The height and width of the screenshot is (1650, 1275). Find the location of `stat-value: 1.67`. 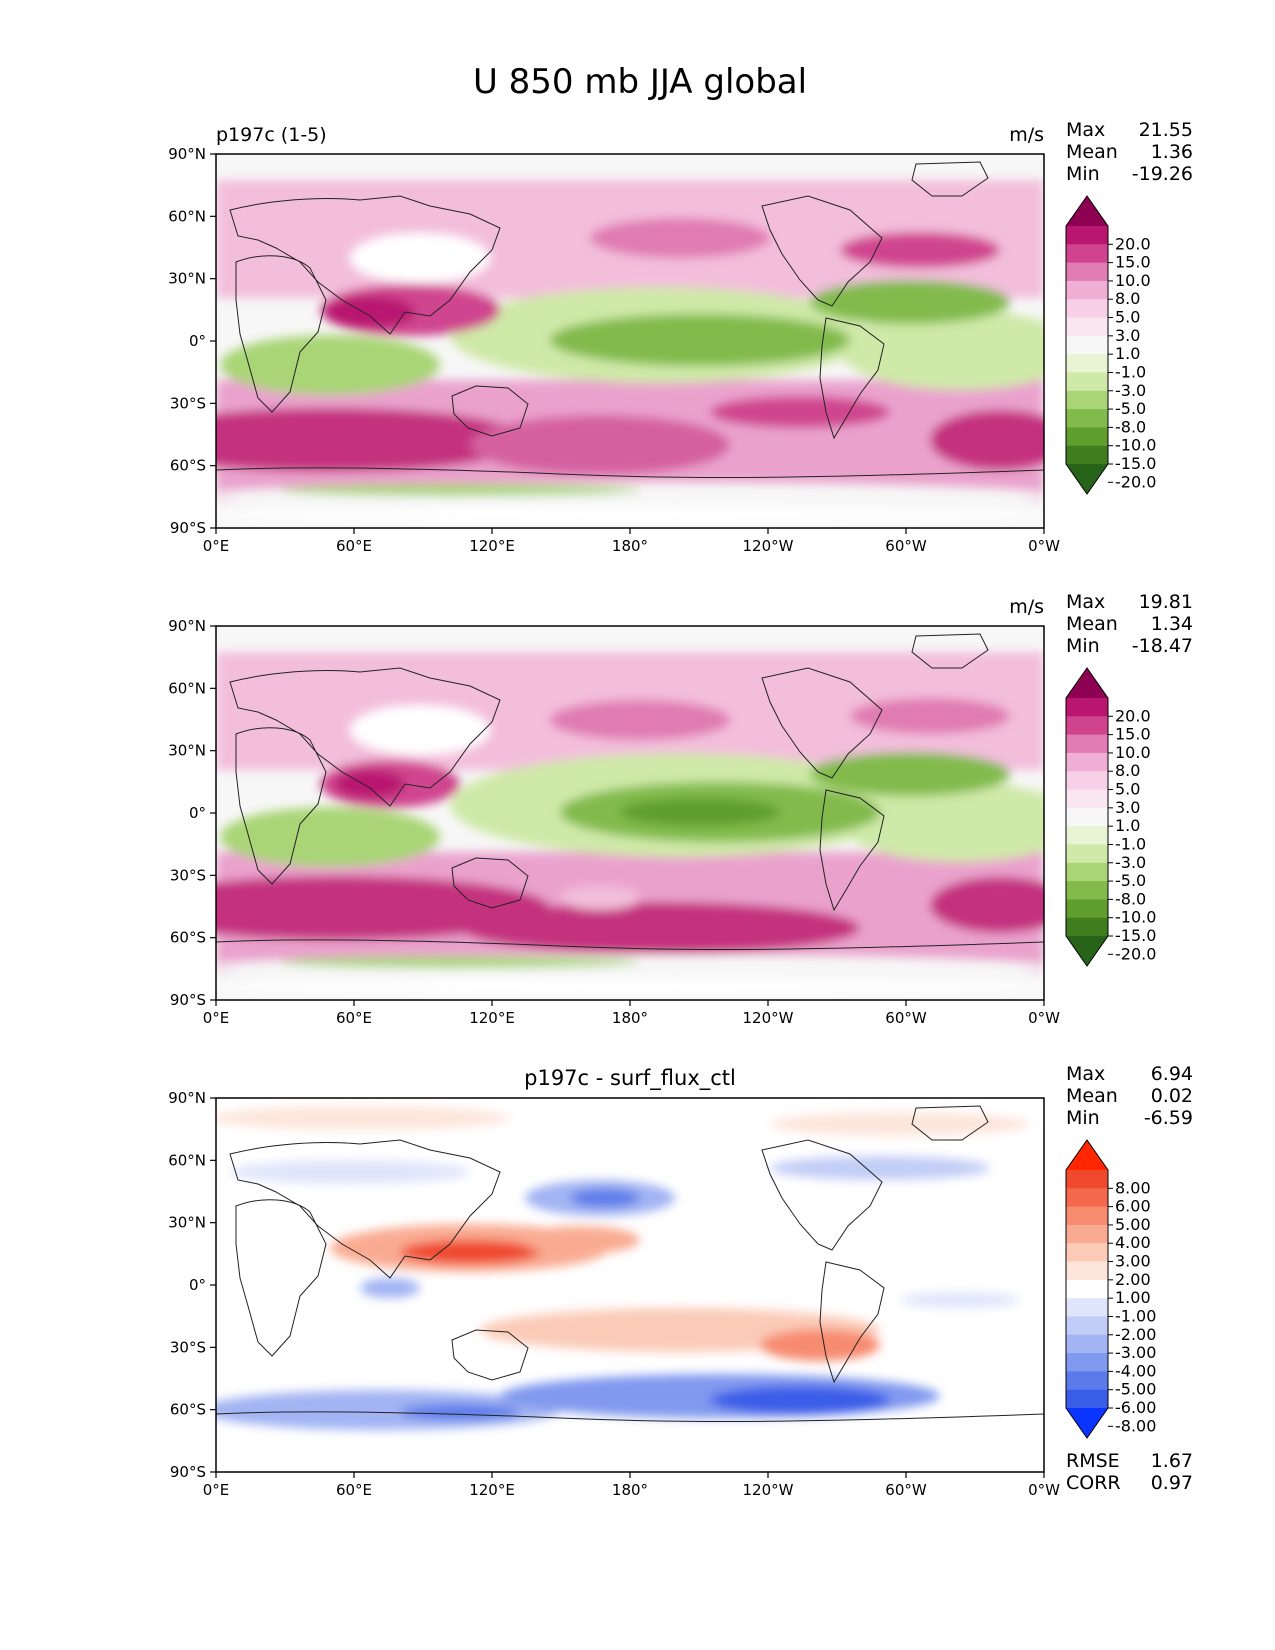

stat-value: 1.67 is located at coordinates (1172, 1461).